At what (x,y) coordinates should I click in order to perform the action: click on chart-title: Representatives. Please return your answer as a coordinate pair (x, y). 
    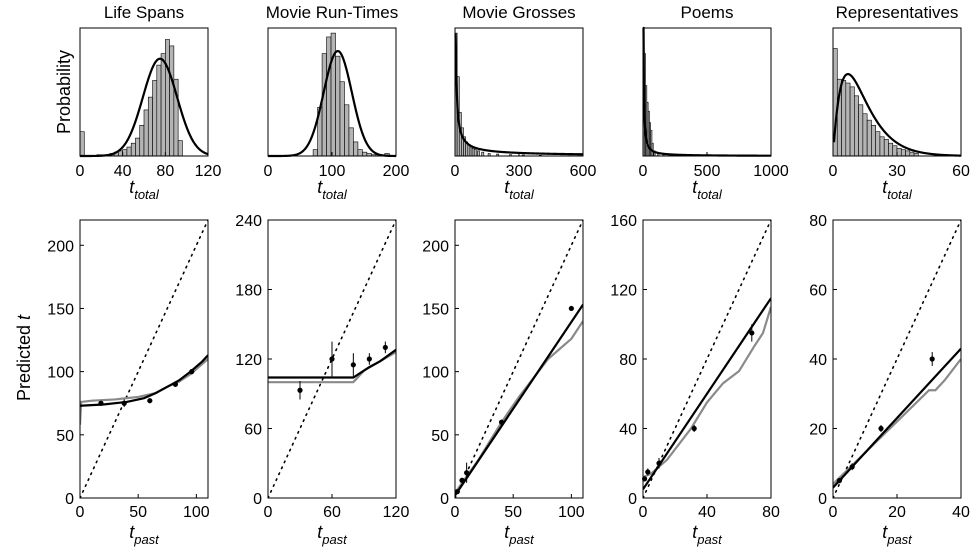
    Looking at the image, I should click on (897, 12).